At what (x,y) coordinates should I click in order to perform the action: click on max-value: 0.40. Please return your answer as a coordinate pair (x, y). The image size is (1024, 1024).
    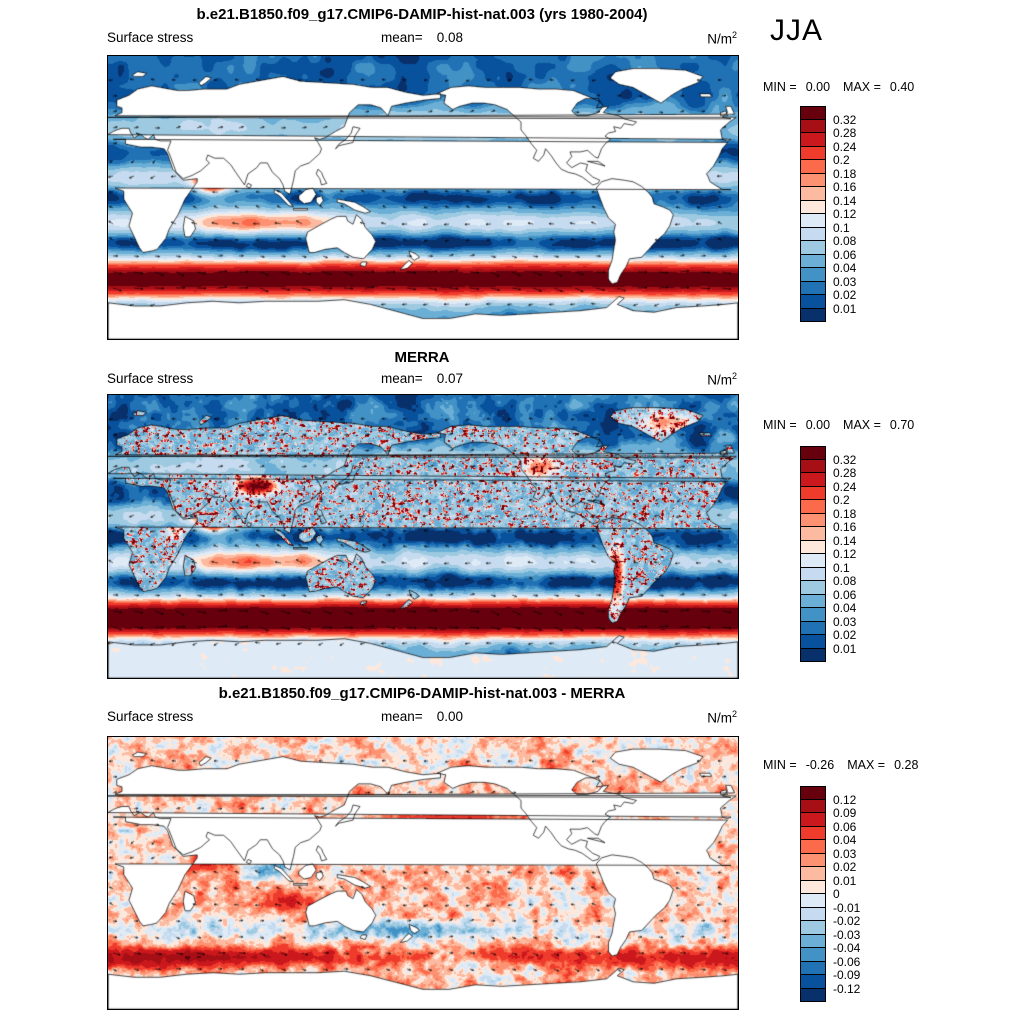
    Looking at the image, I should click on (902, 87).